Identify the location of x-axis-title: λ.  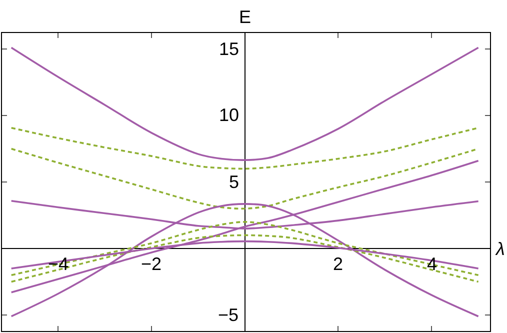
(500, 249).